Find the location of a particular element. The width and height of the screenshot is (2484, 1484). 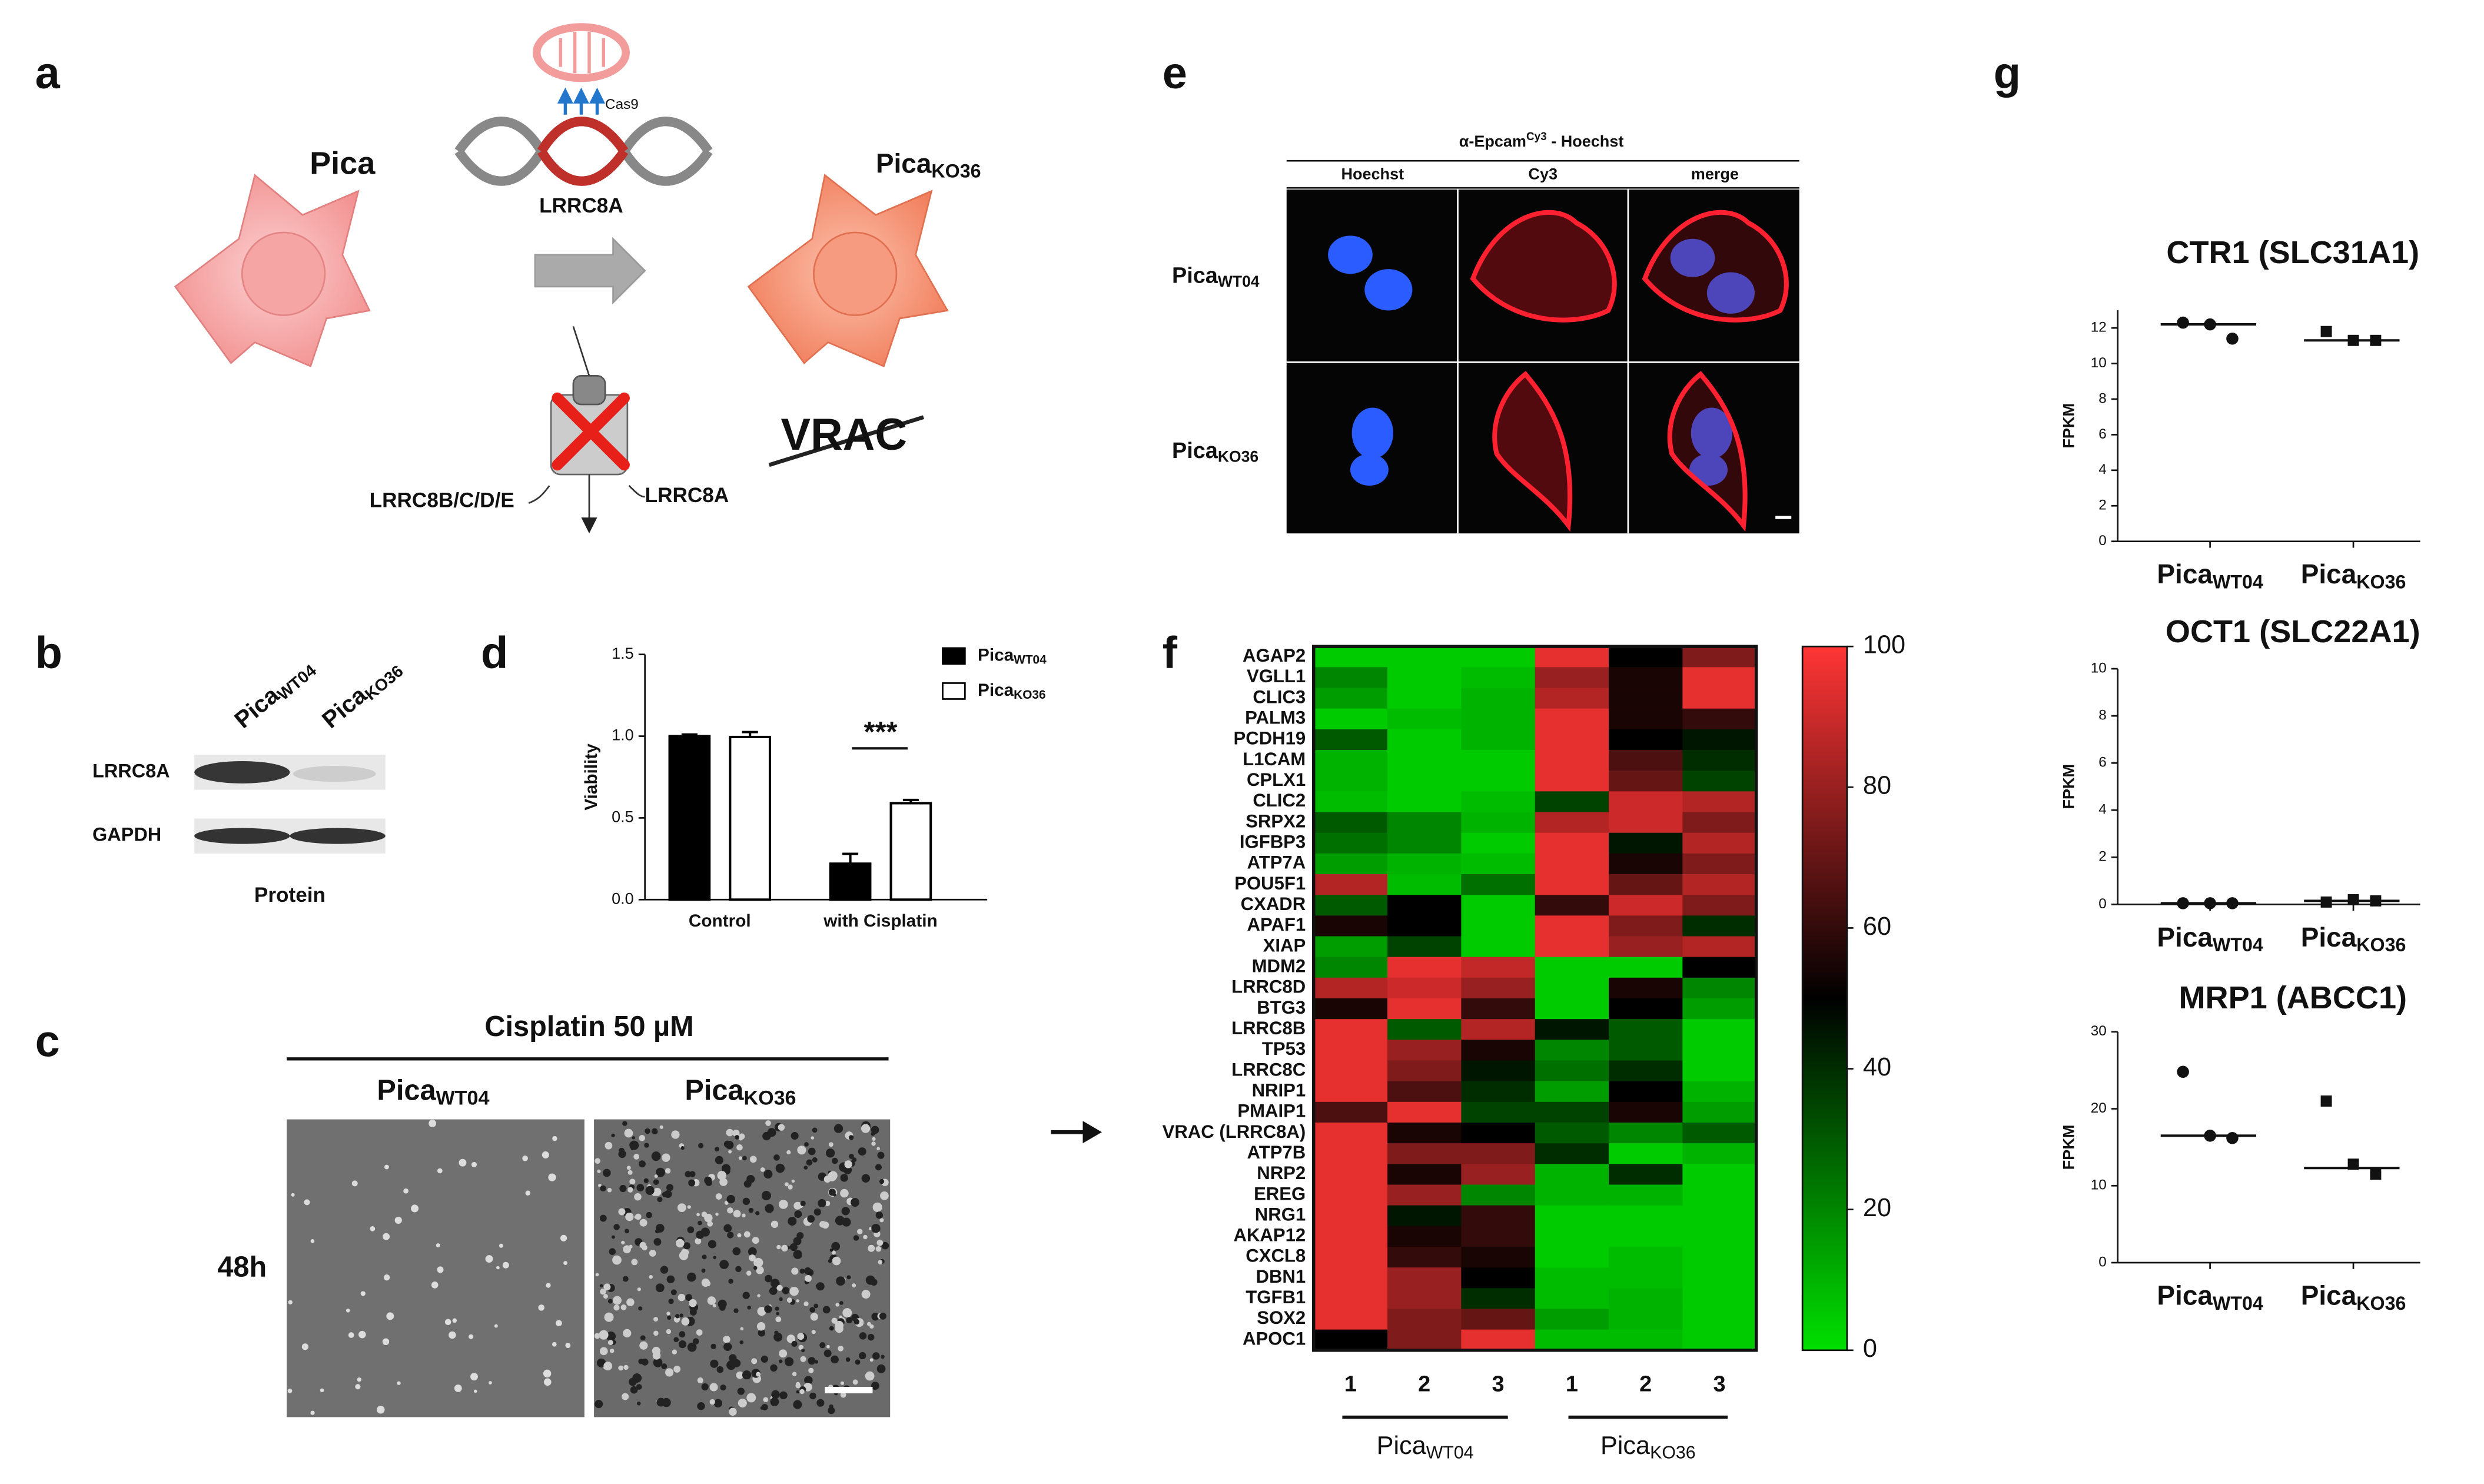

colorbar-label: 80 is located at coordinates (1877, 786).